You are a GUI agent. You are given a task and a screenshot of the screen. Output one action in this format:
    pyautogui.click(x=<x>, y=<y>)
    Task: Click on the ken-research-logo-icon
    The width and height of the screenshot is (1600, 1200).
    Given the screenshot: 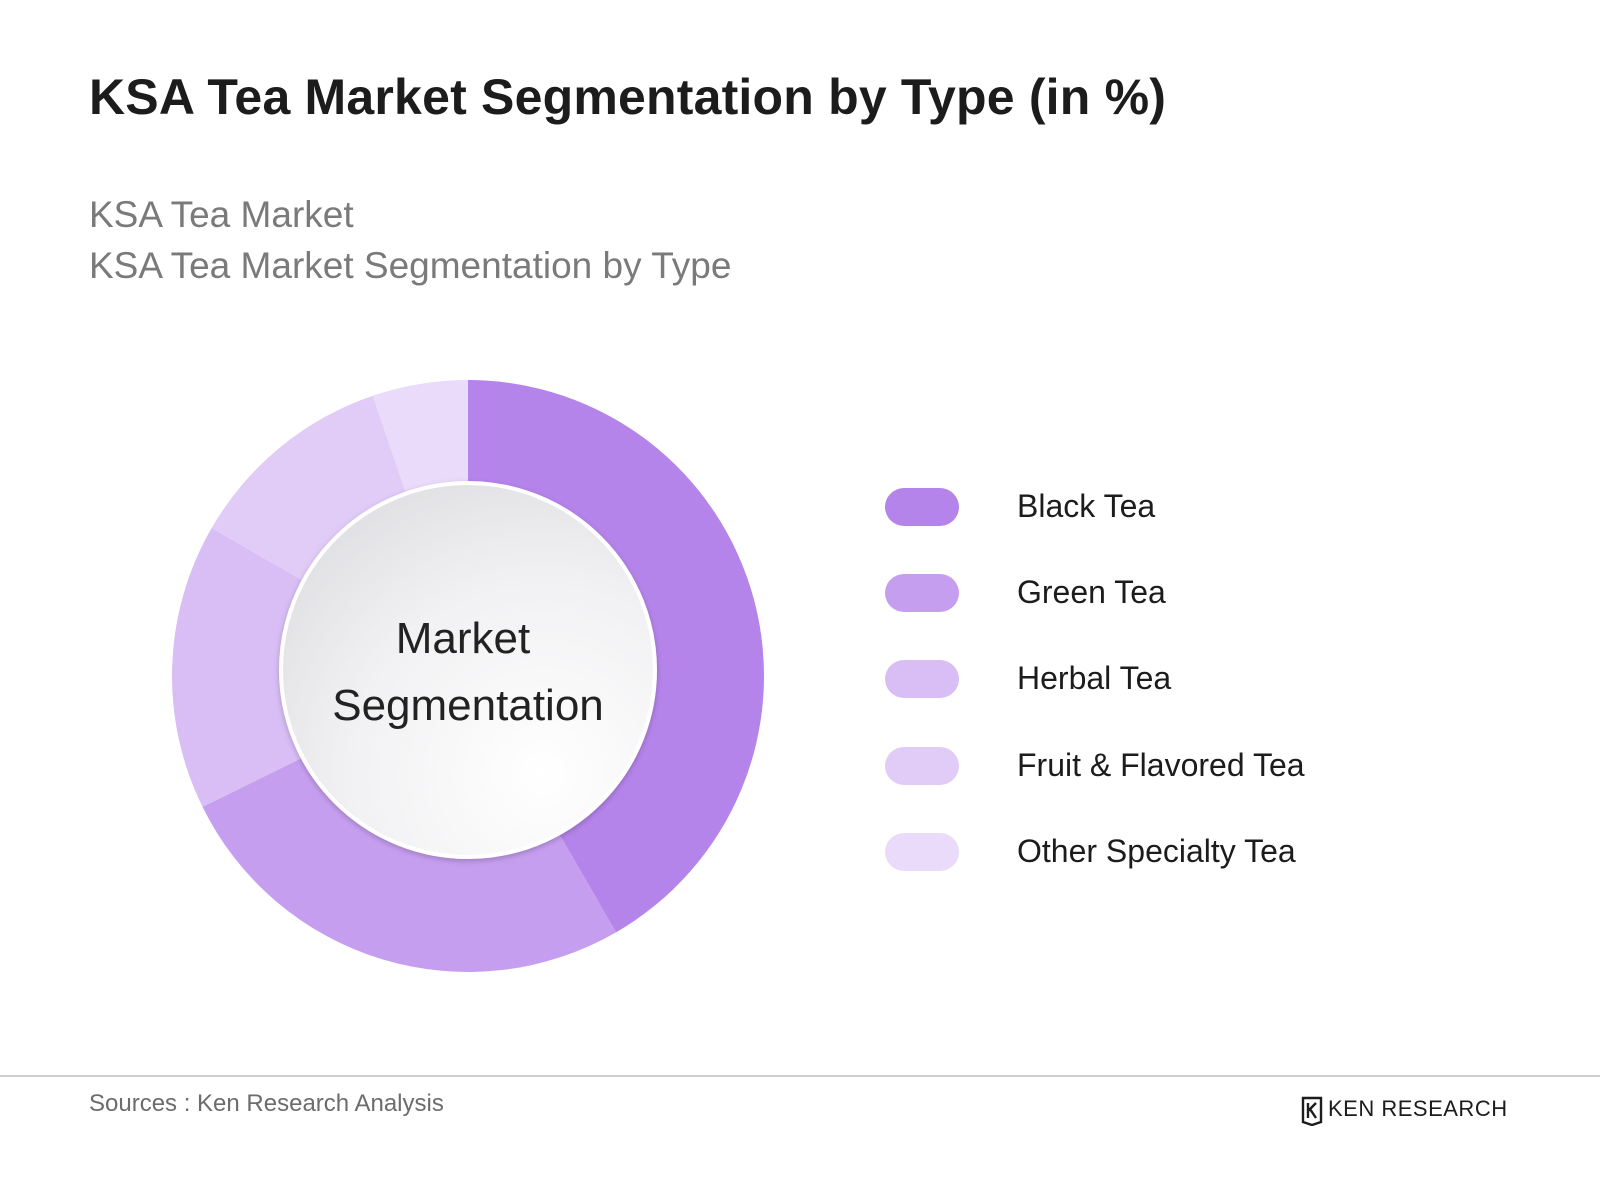 What is the action you would take?
    pyautogui.click(x=1312, y=1111)
    